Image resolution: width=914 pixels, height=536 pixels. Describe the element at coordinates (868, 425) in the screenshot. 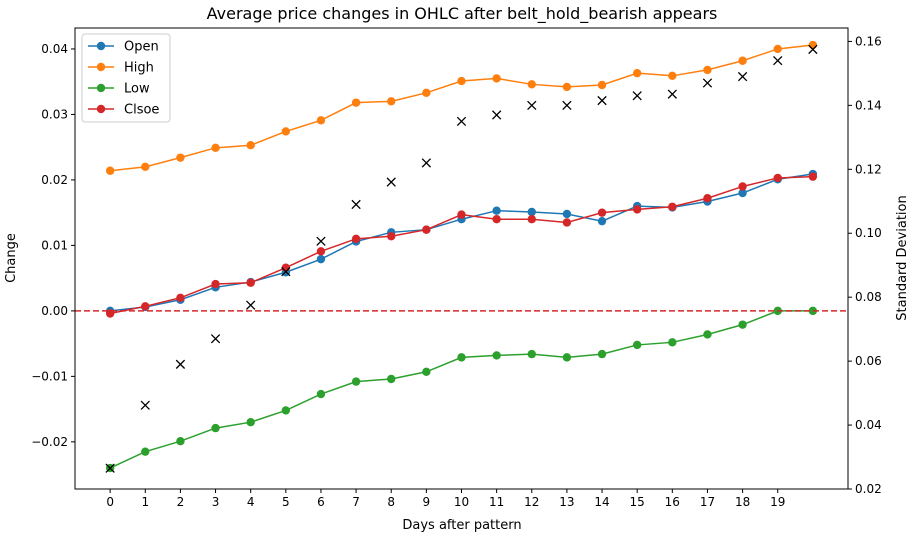

I see `y2-tick-label: 0.04` at that location.